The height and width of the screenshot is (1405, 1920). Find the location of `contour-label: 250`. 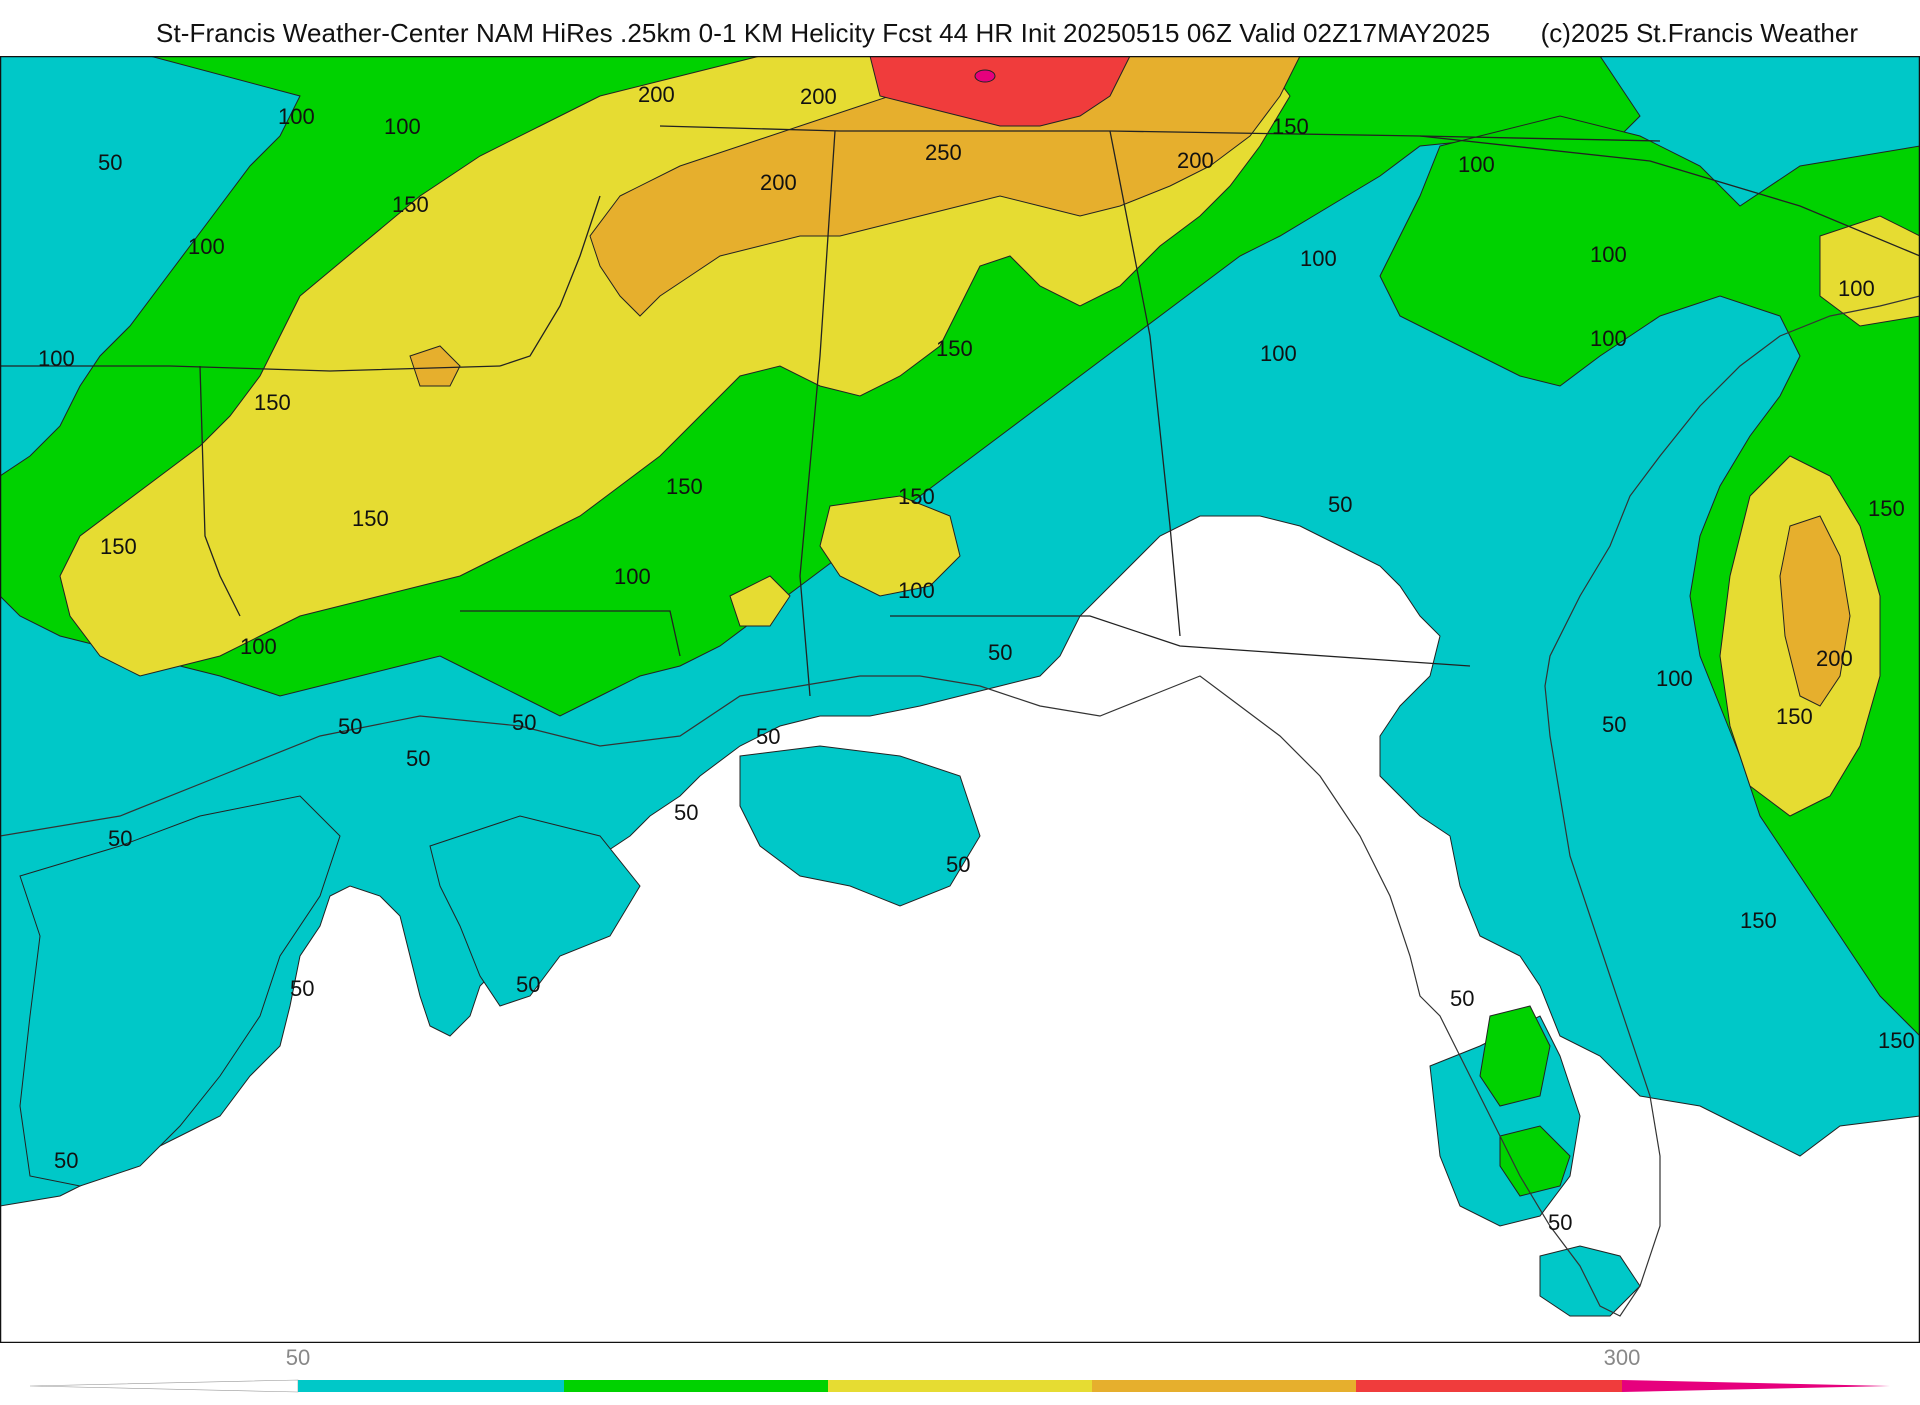

contour-label: 250 is located at coordinates (943, 152).